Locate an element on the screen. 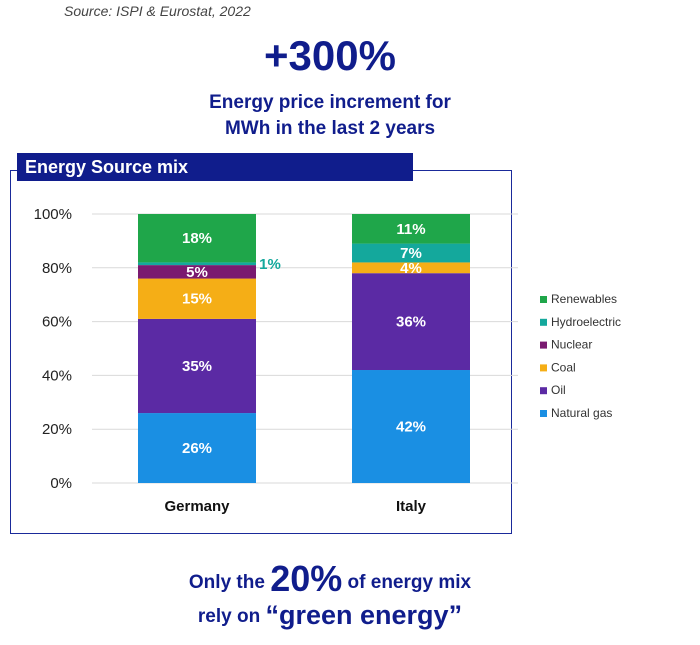 The width and height of the screenshot is (700, 645). data-label: 36% is located at coordinates (411, 322).